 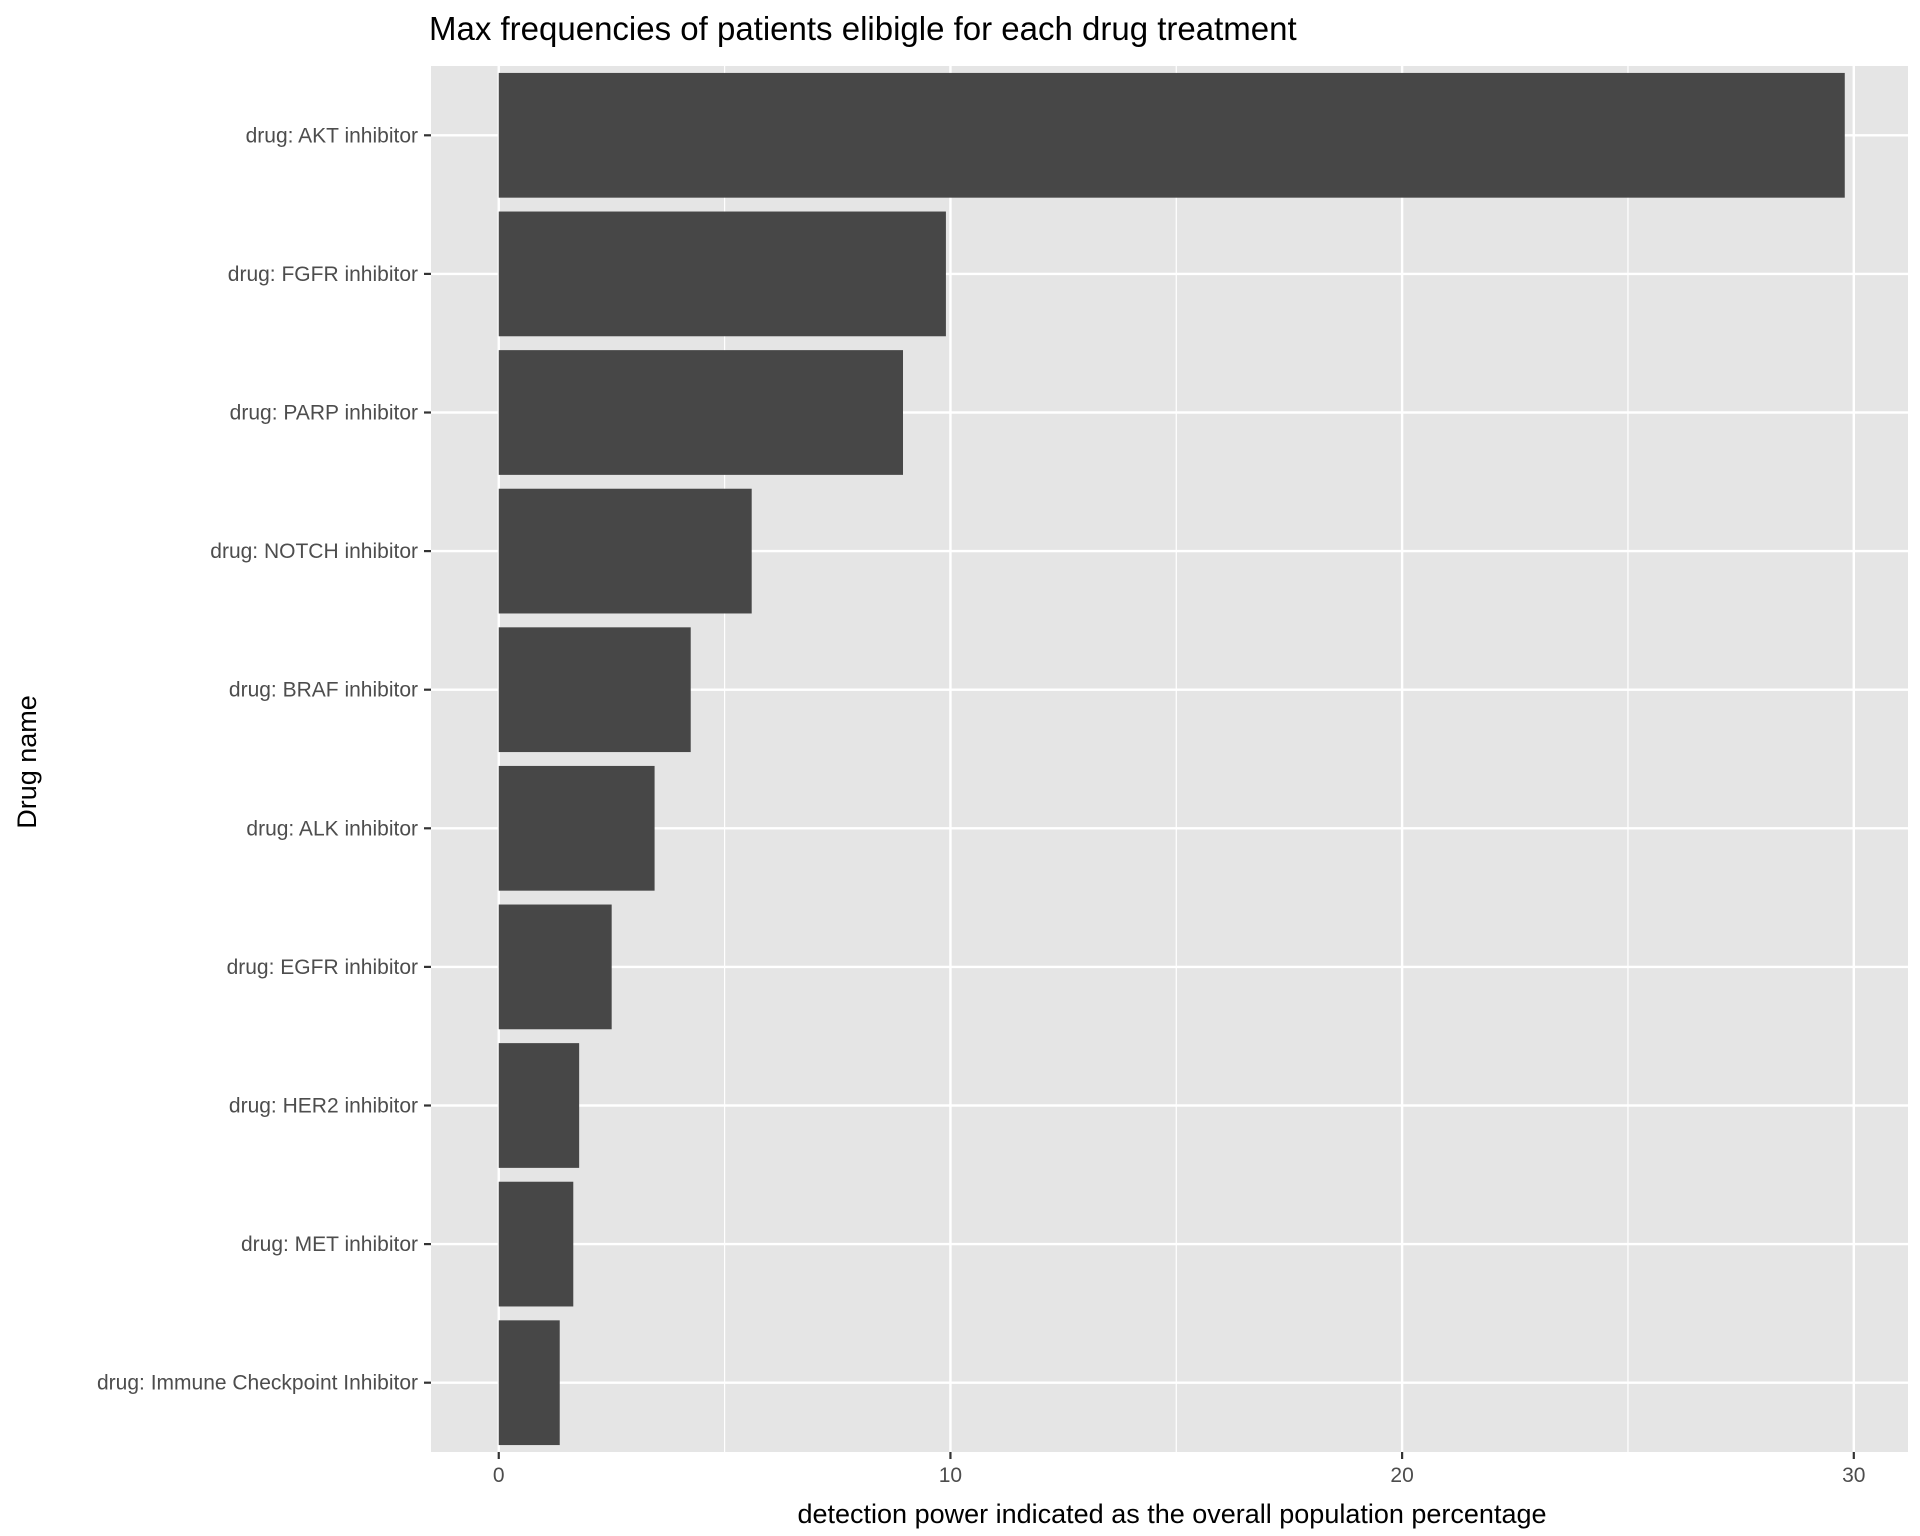 What do you see at coordinates (27, 762) in the screenshot?
I see `y-axis-title: Drug name` at bounding box center [27, 762].